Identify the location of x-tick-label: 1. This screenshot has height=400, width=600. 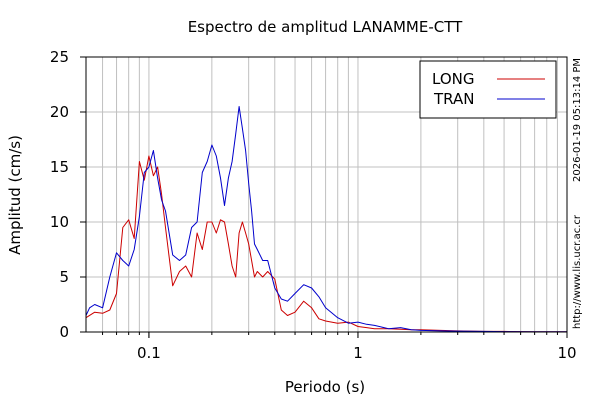
(358, 353).